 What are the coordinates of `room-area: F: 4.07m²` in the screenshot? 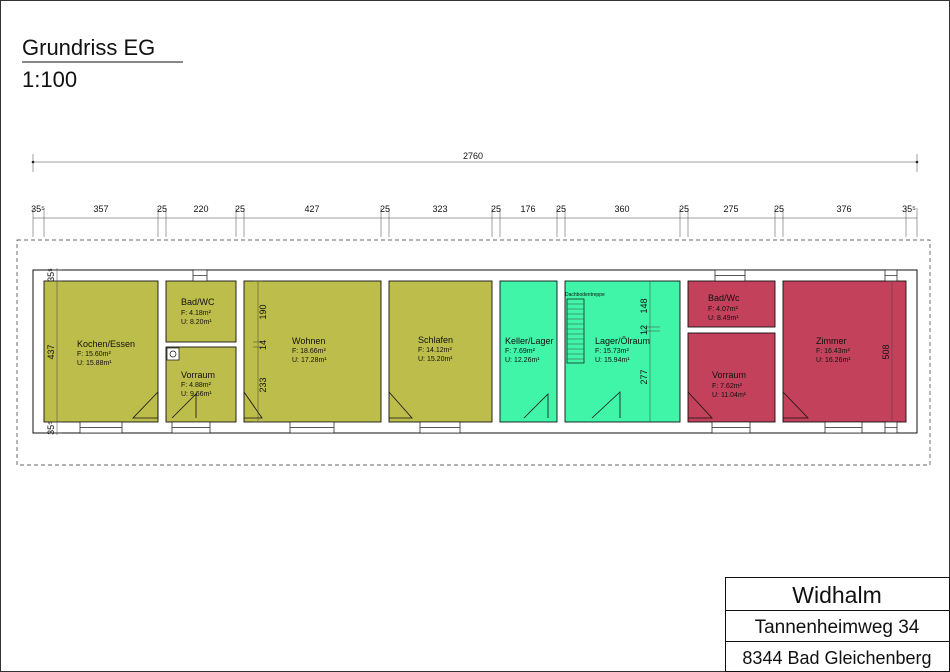 It's located at (723, 309).